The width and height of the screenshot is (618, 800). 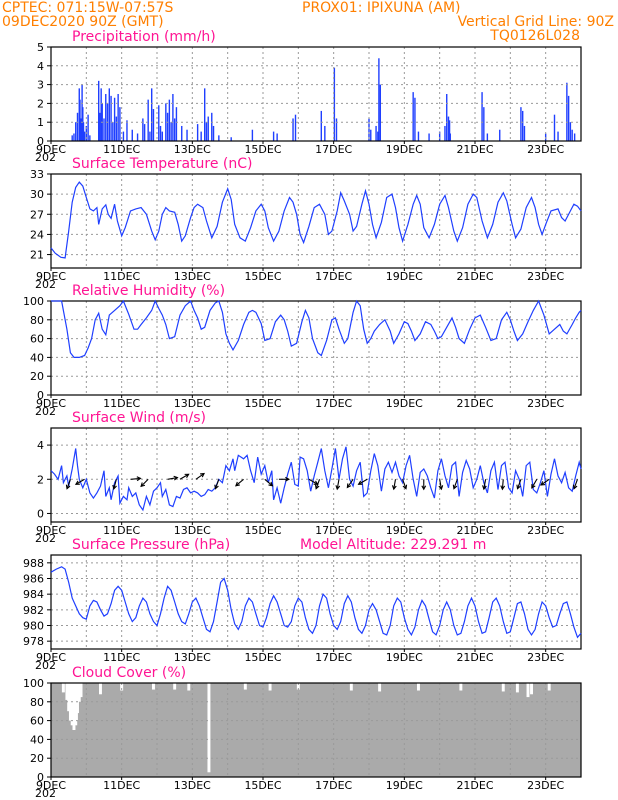 I want to click on ytick-label: 80, so click(x=37, y=702).